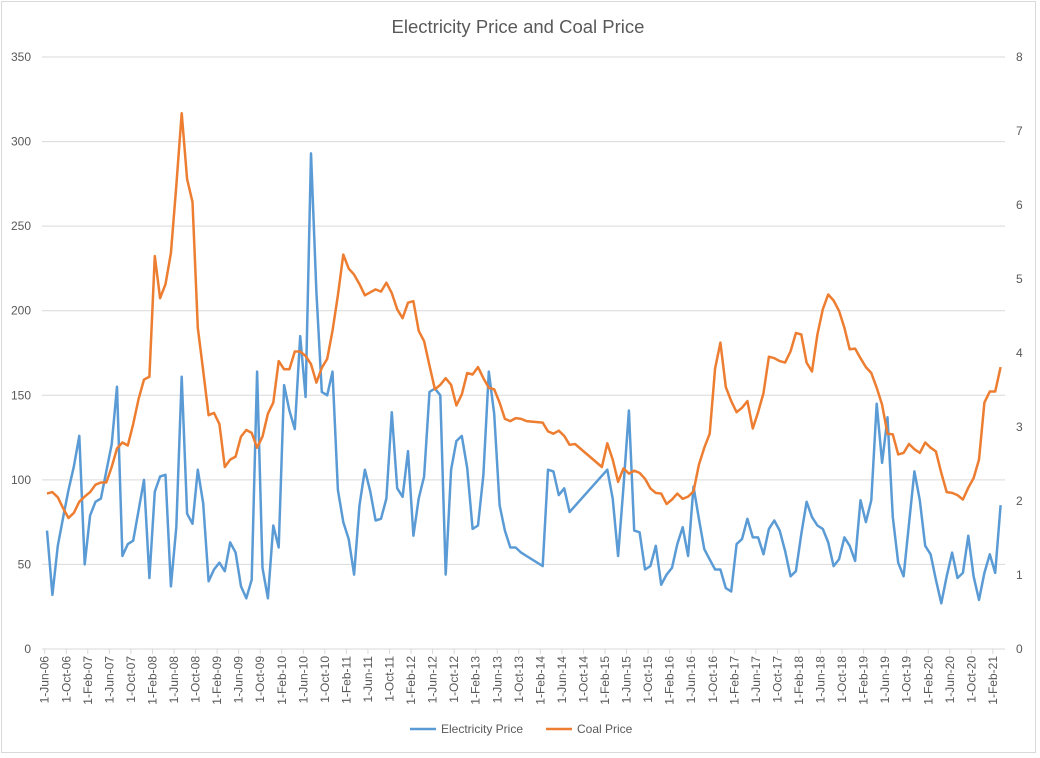  I want to click on x-tick-label: 1-Oct-15, so click(648, 679).